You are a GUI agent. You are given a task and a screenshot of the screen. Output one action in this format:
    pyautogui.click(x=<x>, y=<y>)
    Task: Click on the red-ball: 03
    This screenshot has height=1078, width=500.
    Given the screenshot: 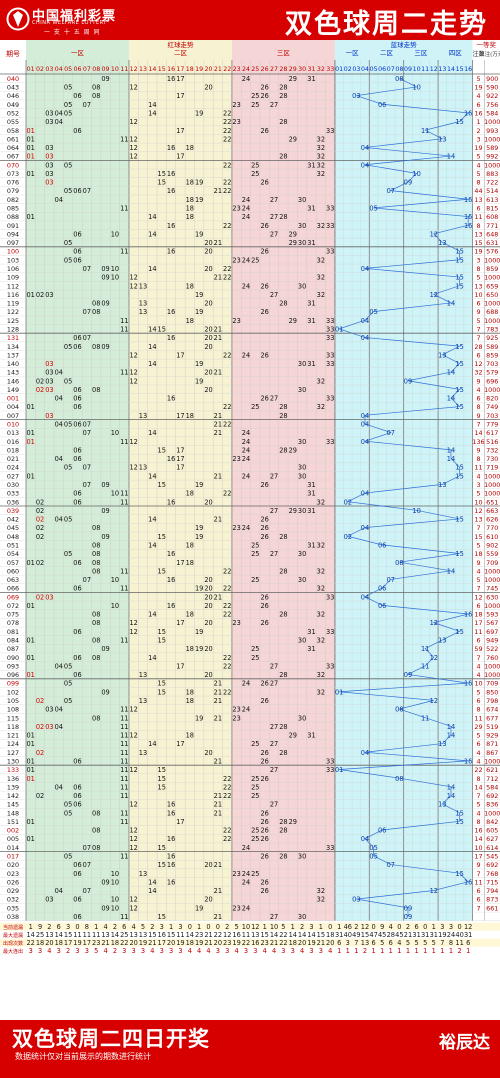 What is the action you would take?
    pyautogui.click(x=49, y=295)
    